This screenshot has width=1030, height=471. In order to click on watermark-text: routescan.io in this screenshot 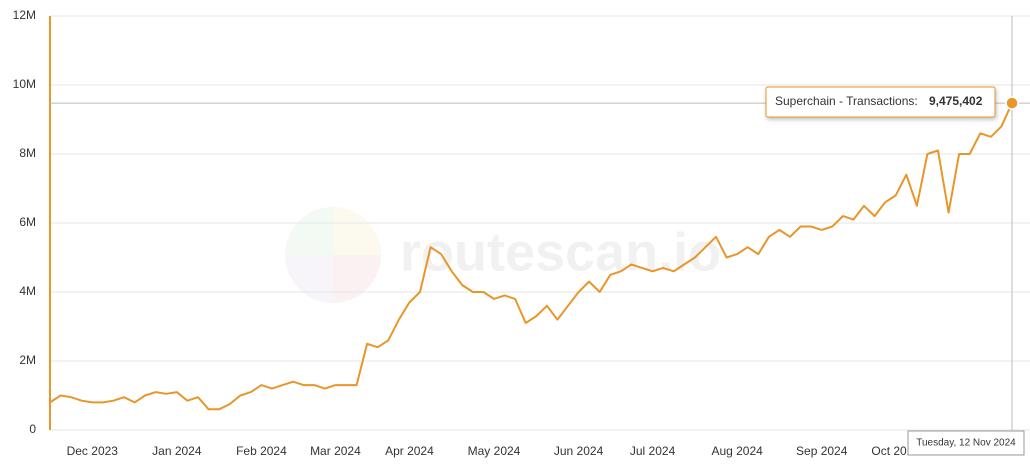, I will do `click(560, 252)`.